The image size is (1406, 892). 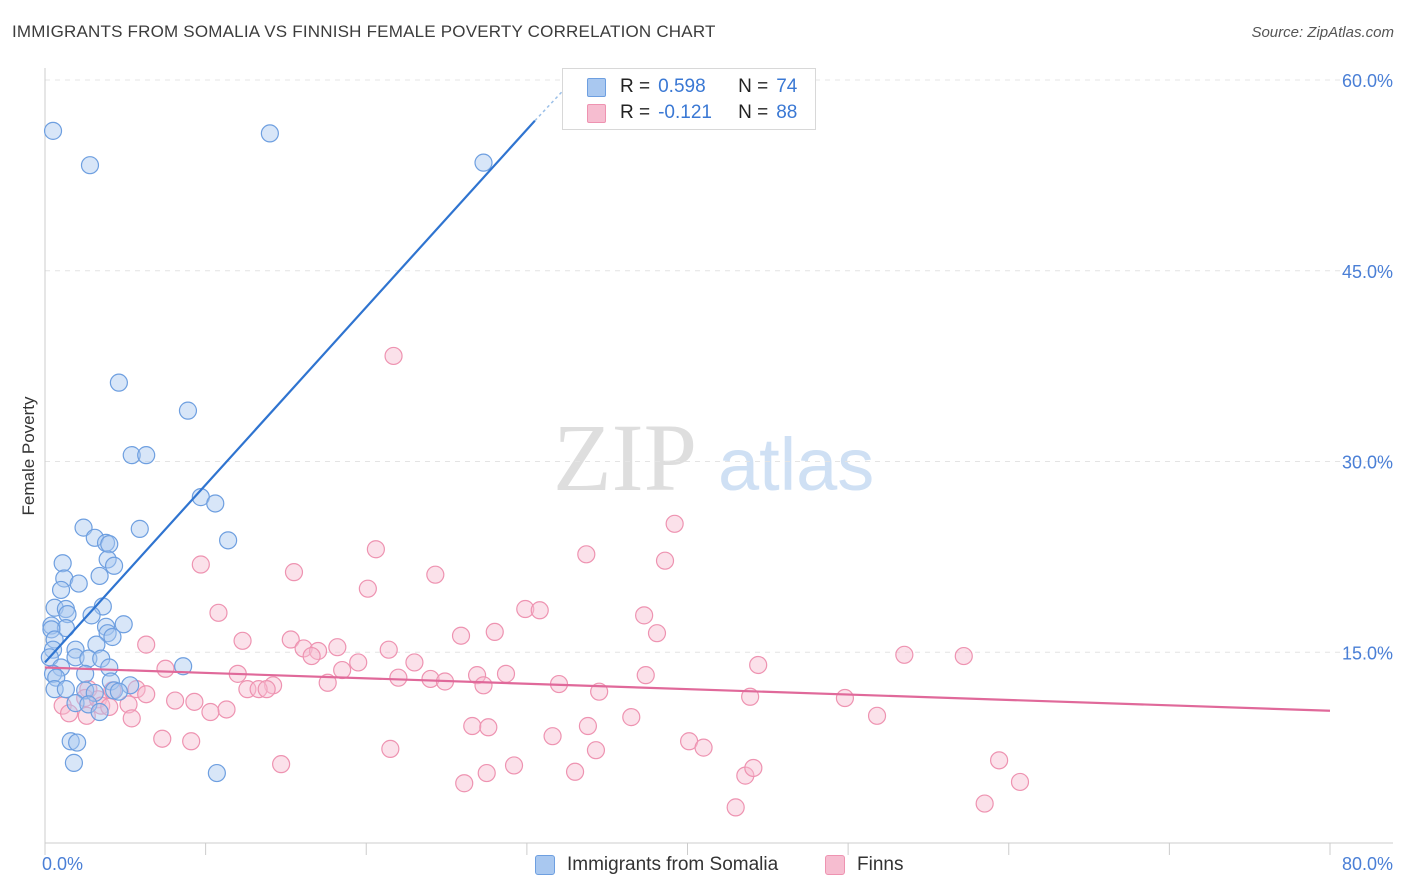 I want to click on legend-n-value: 74, so click(x=787, y=86).